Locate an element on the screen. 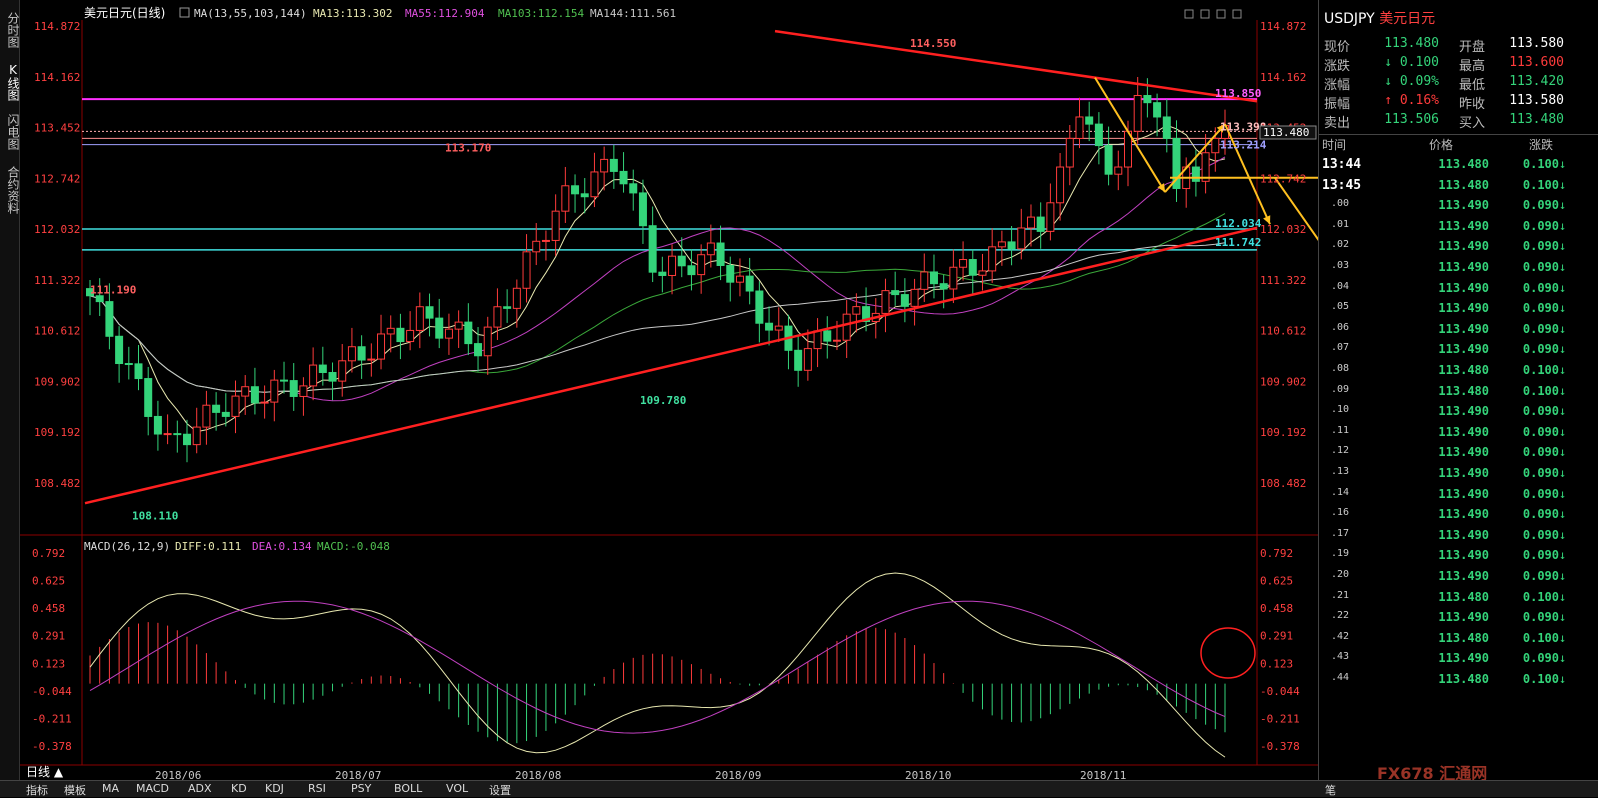 The width and height of the screenshot is (1598, 798). macd-tick-right: -0.044 is located at coordinates (1280, 691).